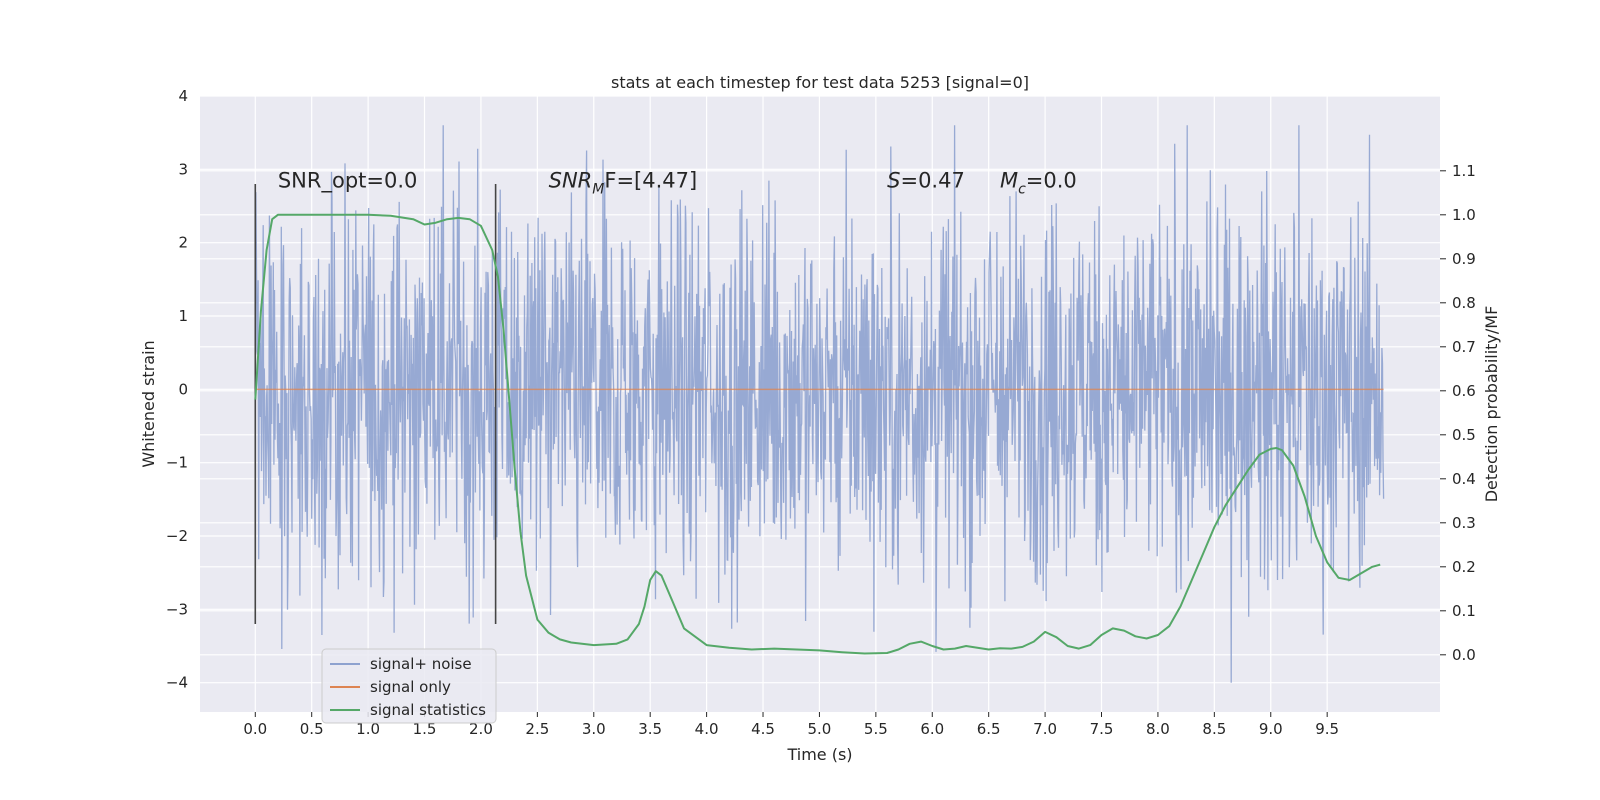  I want to click on x-tick-label: 3.5, so click(650, 729).